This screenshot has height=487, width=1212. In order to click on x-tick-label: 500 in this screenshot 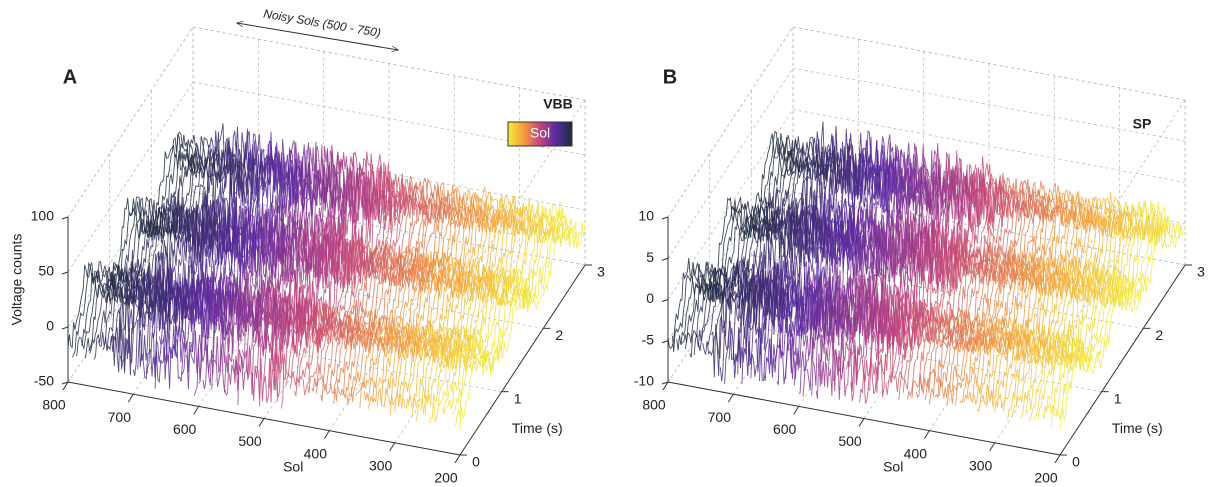, I will do `click(850, 441)`.